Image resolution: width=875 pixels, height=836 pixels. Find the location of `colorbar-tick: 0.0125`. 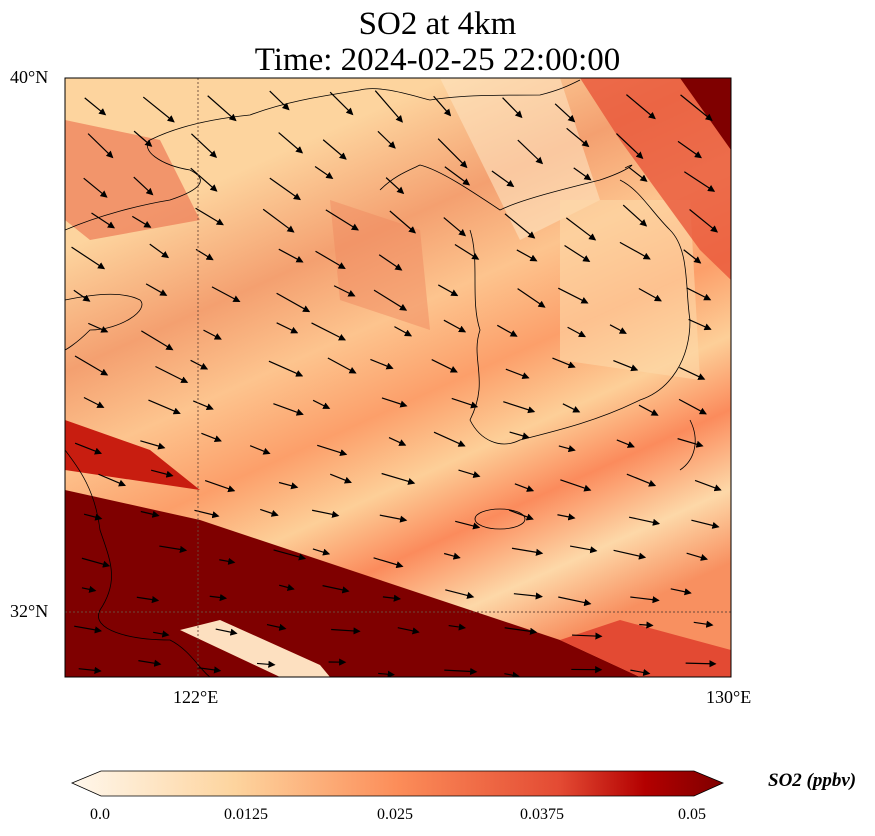

colorbar-tick: 0.0125 is located at coordinates (246, 814).